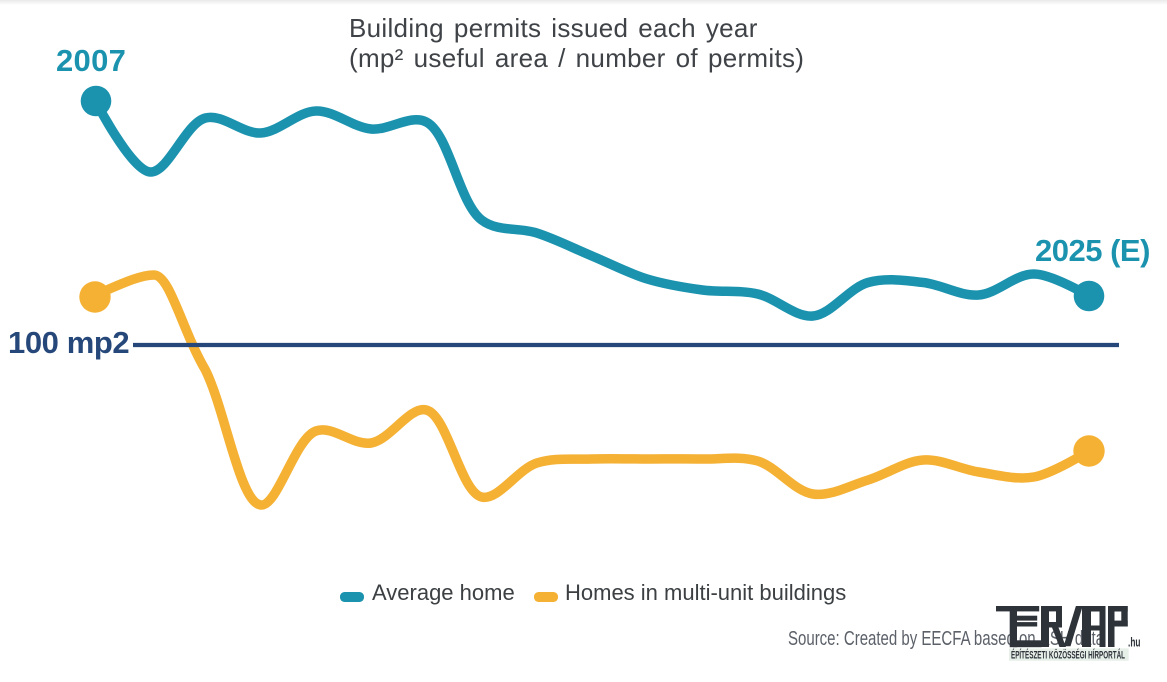 The image size is (1167, 682). Describe the element at coordinates (1068, 655) in the screenshot. I see `svg-text: ÉPÍTÉSZETI KÖZÖSSÉGI HÍRPORTÁL` at that location.